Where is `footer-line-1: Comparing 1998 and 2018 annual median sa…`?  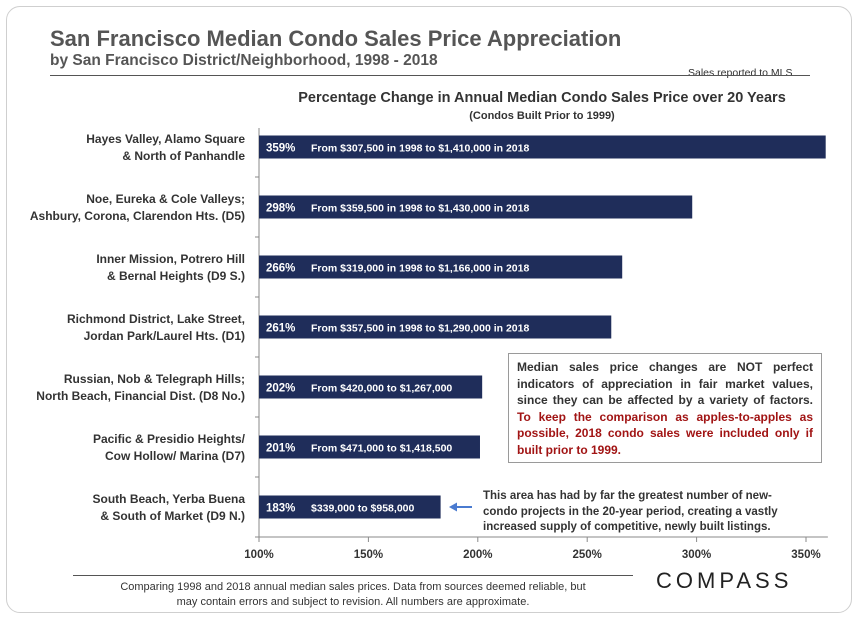
footer-line-1: Comparing 1998 and 2018 annual median sa… is located at coordinates (353, 587).